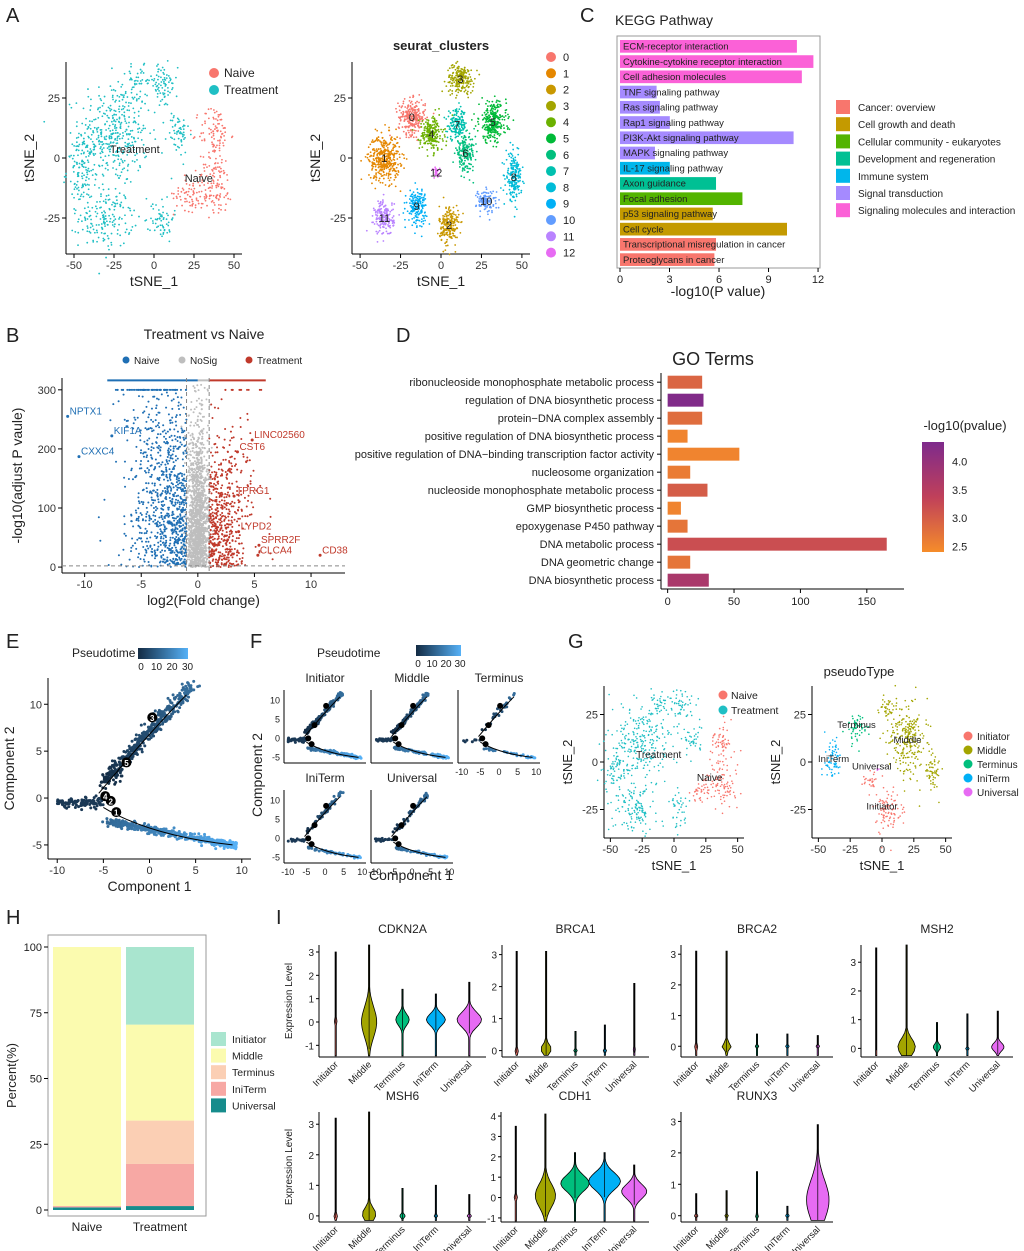  I want to click on panel-label-c: C, so click(587, 16).